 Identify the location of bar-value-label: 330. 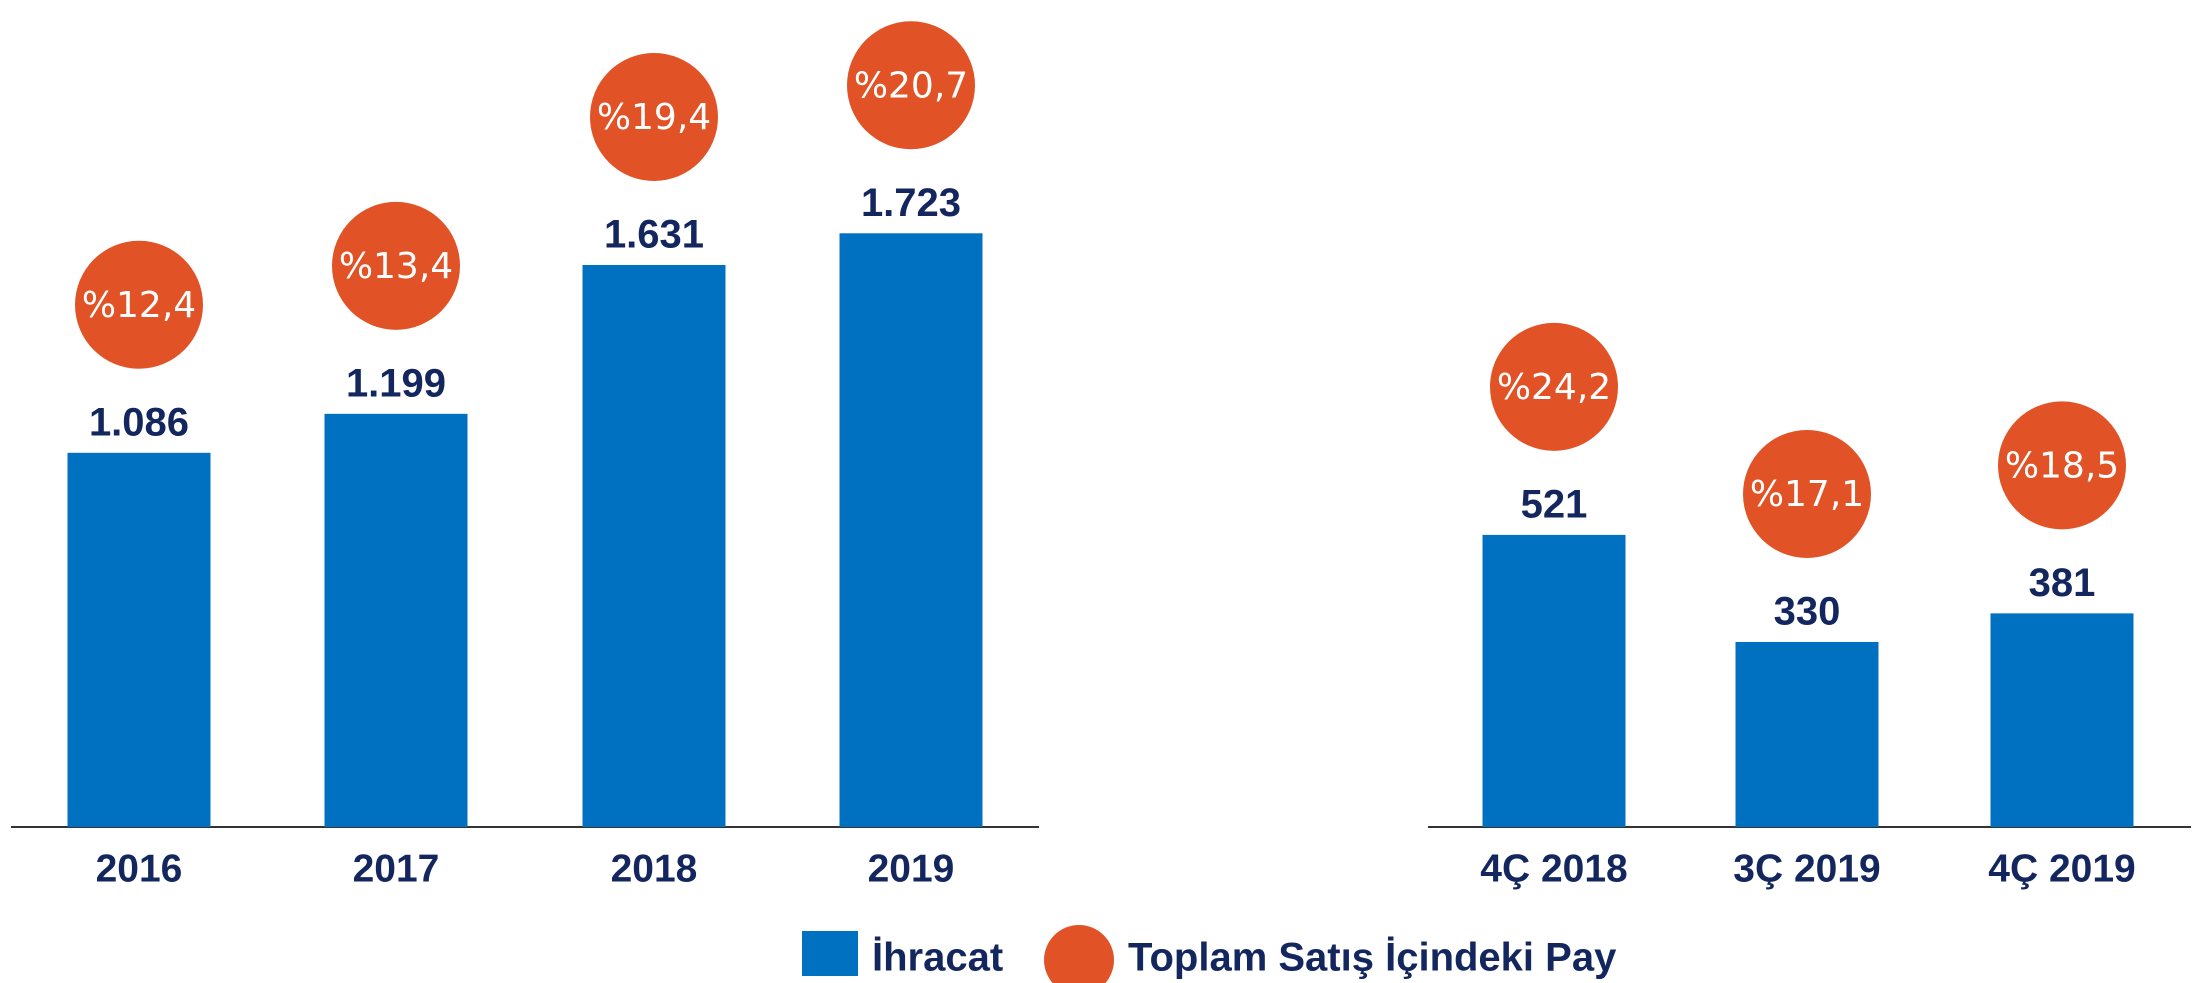
(1807, 612).